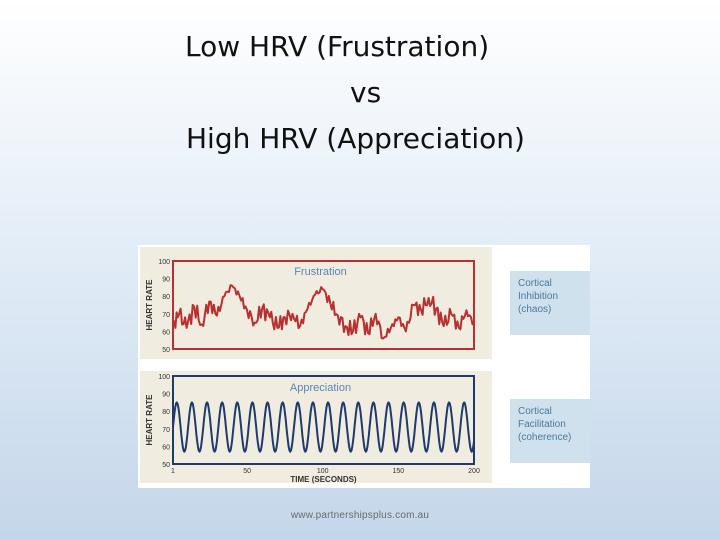 The image size is (720, 540). I want to click on source-credit: www.partnershipsplus.com.au, so click(360, 515).